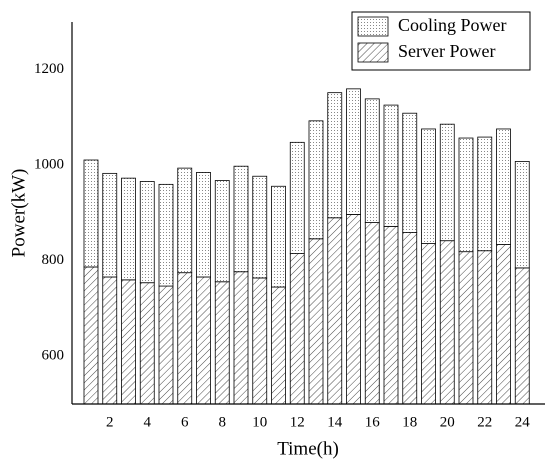 Image resolution: width=550 pixels, height=467 pixels. What do you see at coordinates (452, 25) in the screenshot?
I see `legend-label: Cooling Power` at bounding box center [452, 25].